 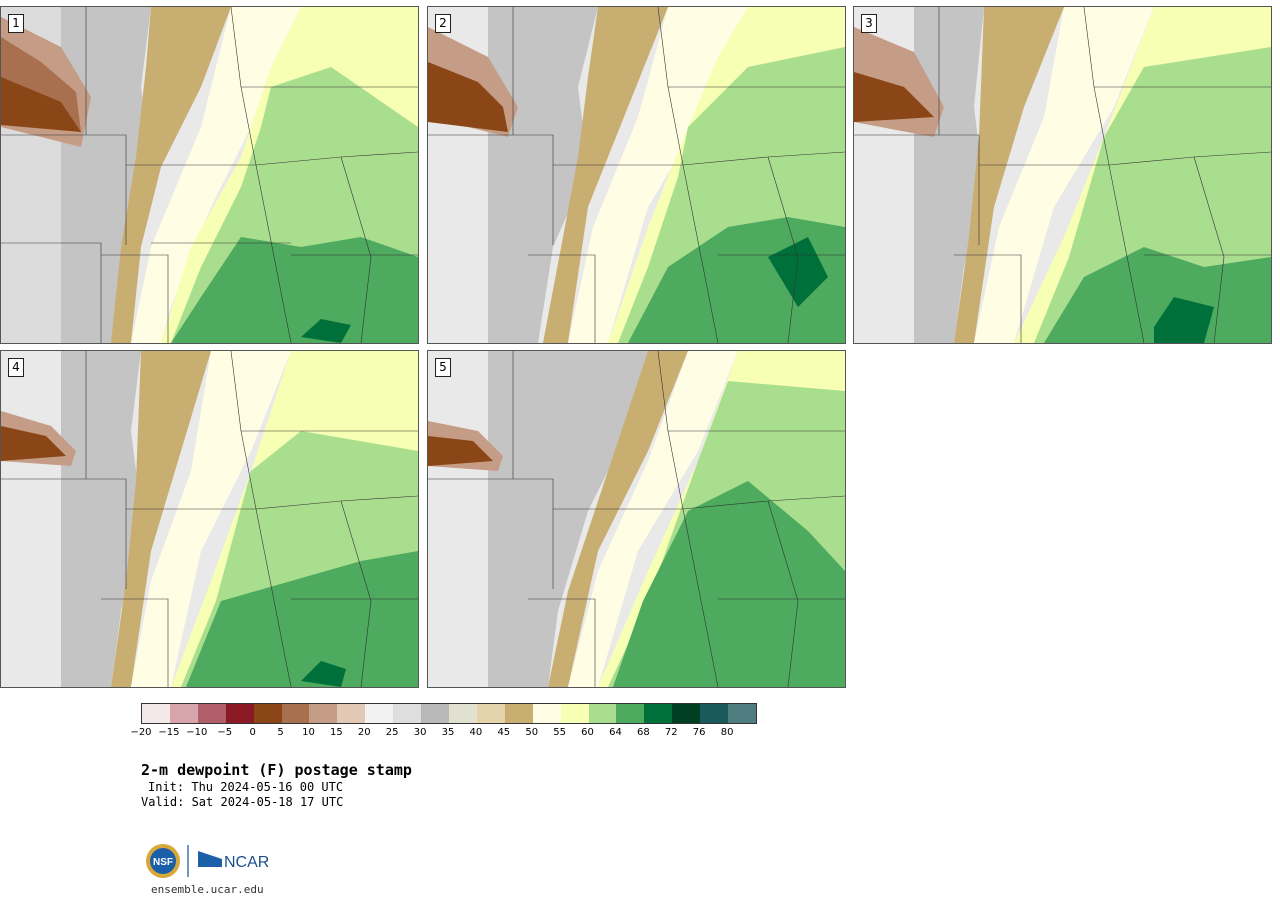 What do you see at coordinates (246, 787) in the screenshot?
I see `init-time: Init: Thu 2024-05-16 00 UTC` at bounding box center [246, 787].